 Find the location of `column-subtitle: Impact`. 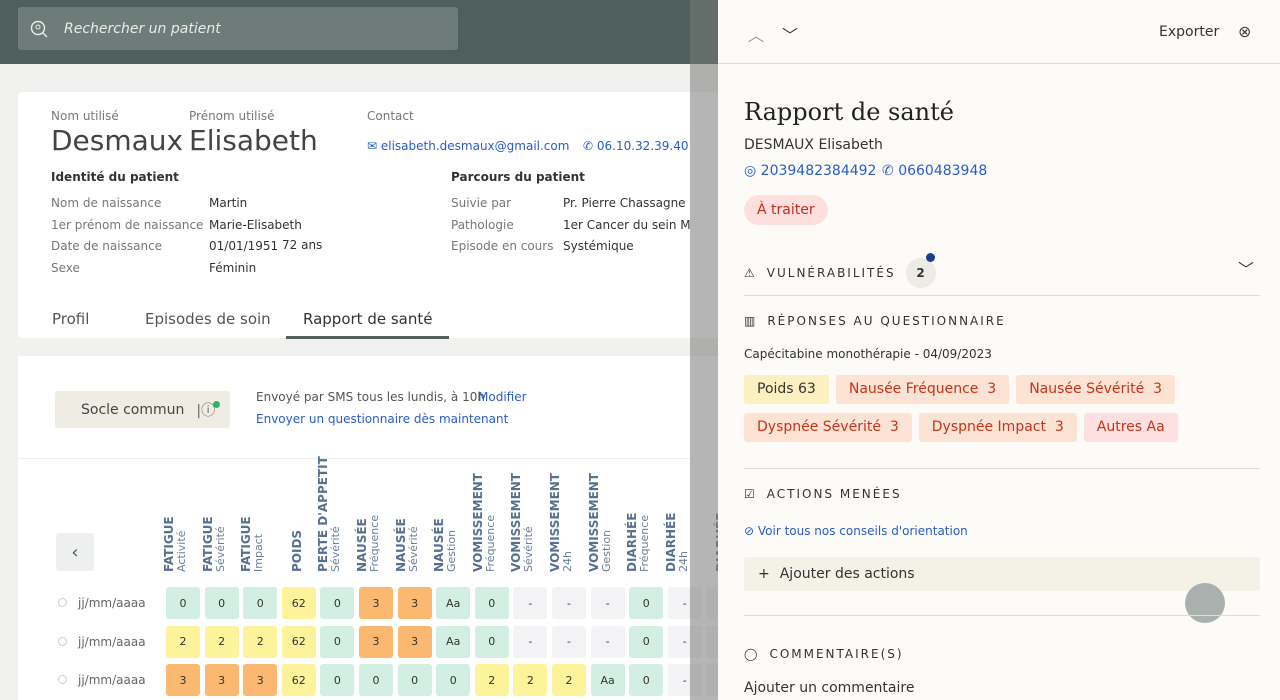

column-subtitle: Impact is located at coordinates (259, 552).